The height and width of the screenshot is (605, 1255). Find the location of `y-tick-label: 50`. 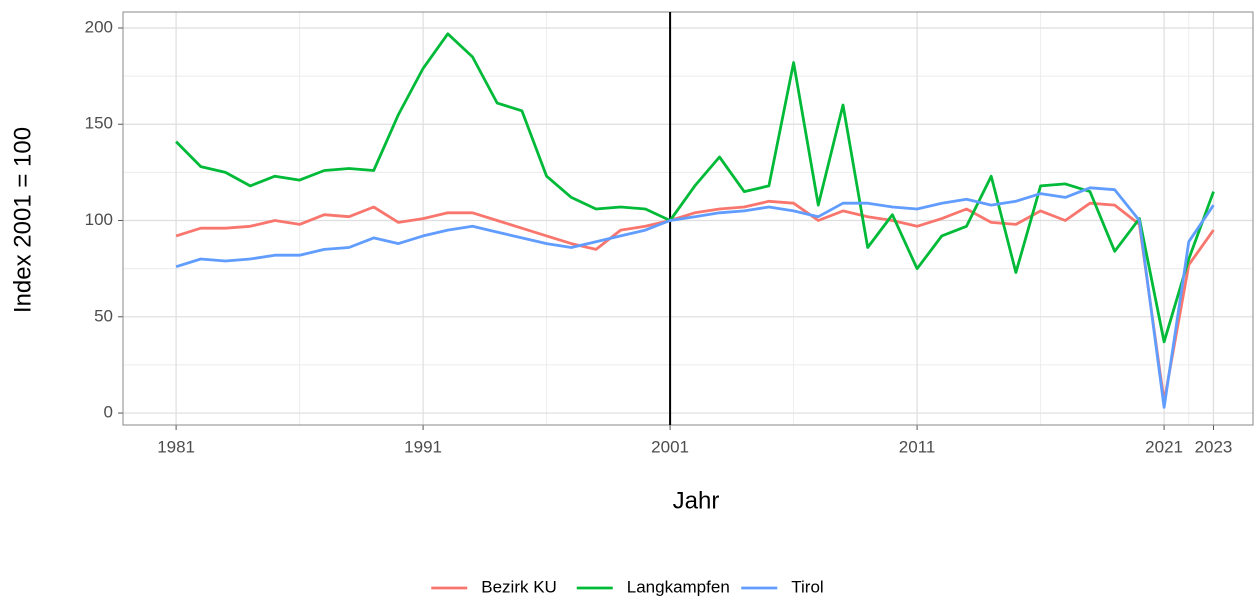

y-tick-label: 50 is located at coordinates (103, 315).